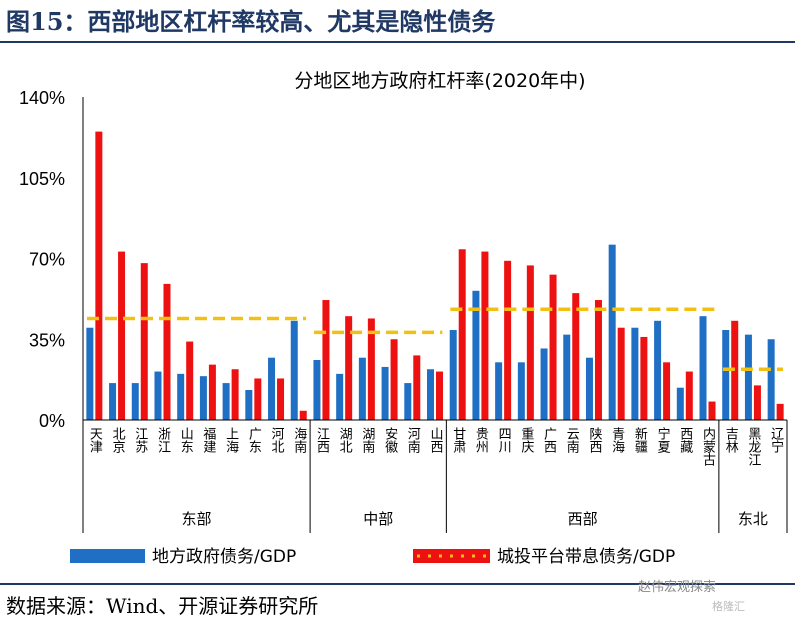 The width and height of the screenshot is (795, 622). I want to click on category-label: 重庆, so click(526, 439).